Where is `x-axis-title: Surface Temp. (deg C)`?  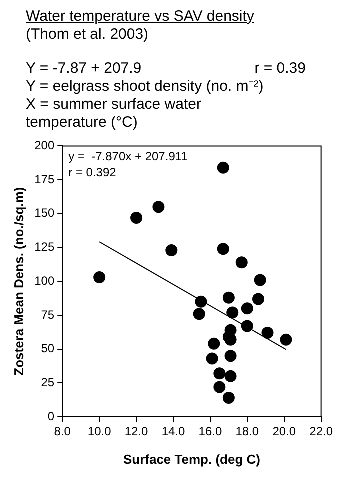 x-axis-title: Surface Temp. (deg C) is located at coordinates (191, 459).